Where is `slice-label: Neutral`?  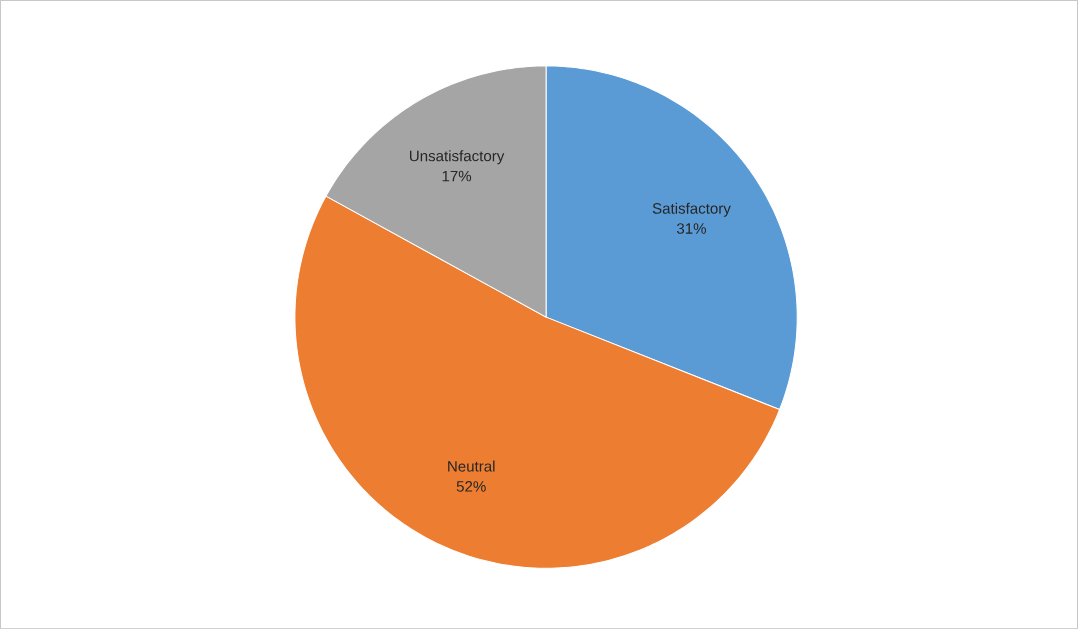
slice-label: Neutral is located at coordinates (471, 466).